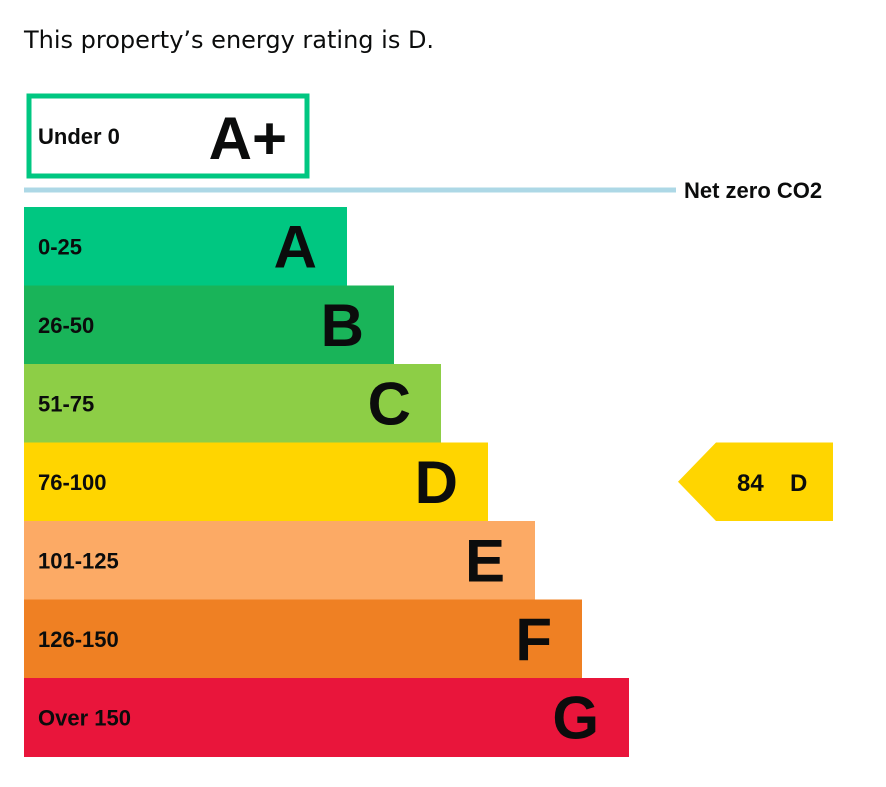 The width and height of the screenshot is (886, 787). What do you see at coordinates (342, 325) in the screenshot?
I see `band-letter-label: B` at bounding box center [342, 325].